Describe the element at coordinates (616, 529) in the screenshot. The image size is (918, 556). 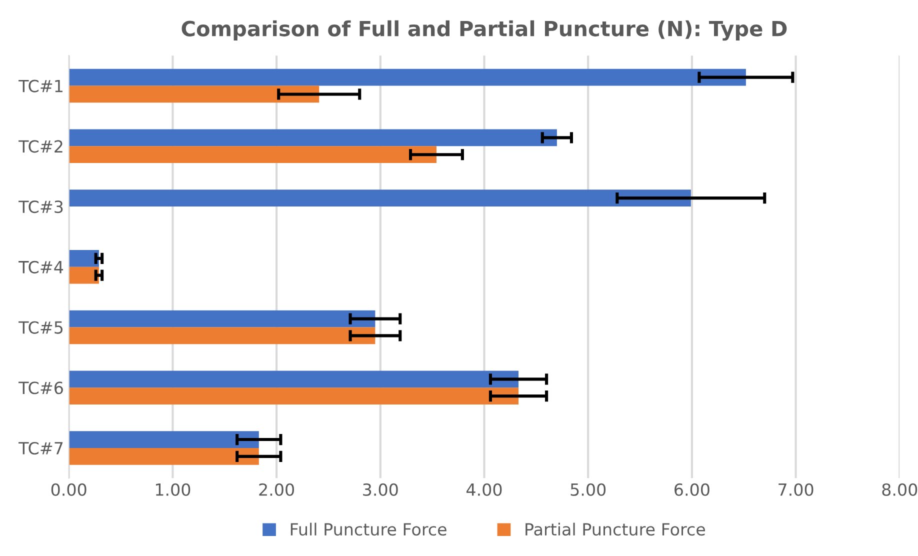
I see `legend-label: Partial Puncture Force` at that location.